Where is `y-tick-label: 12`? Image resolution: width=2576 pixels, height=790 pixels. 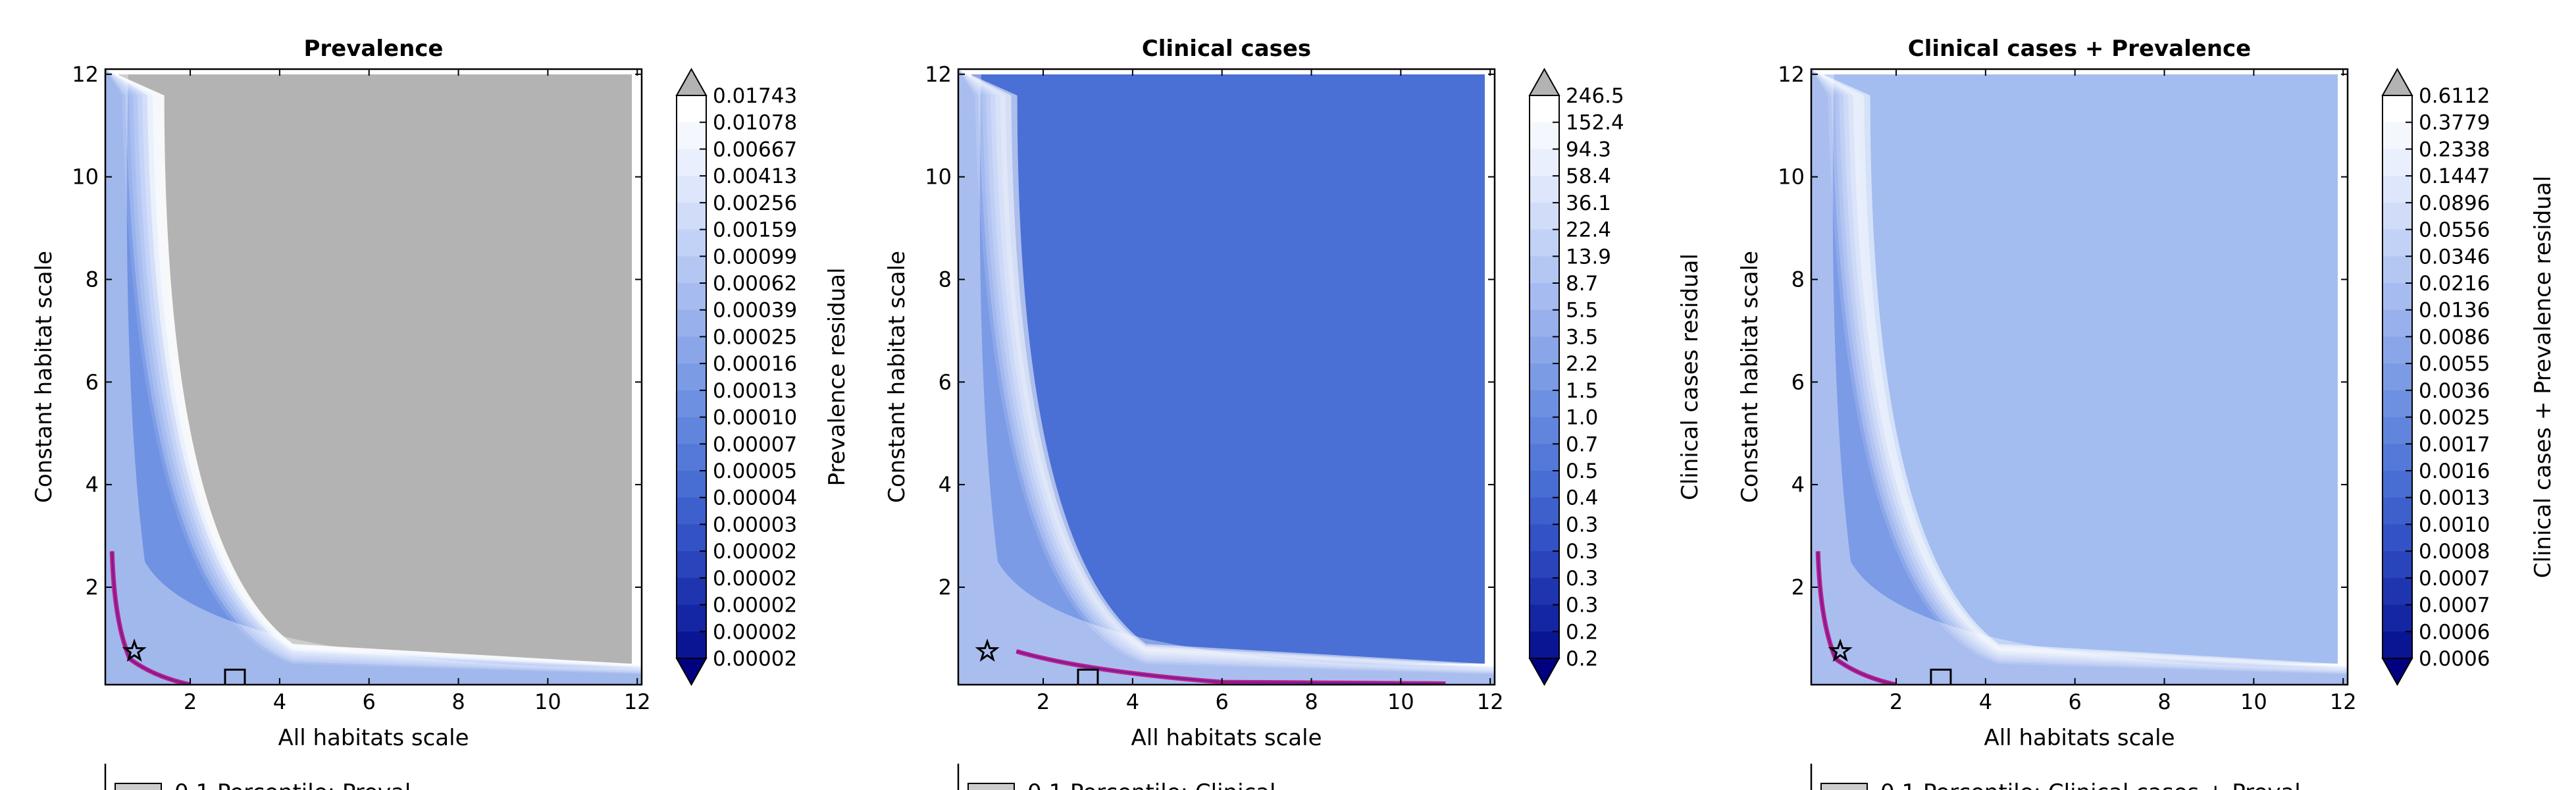 y-tick-label: 12 is located at coordinates (85, 75).